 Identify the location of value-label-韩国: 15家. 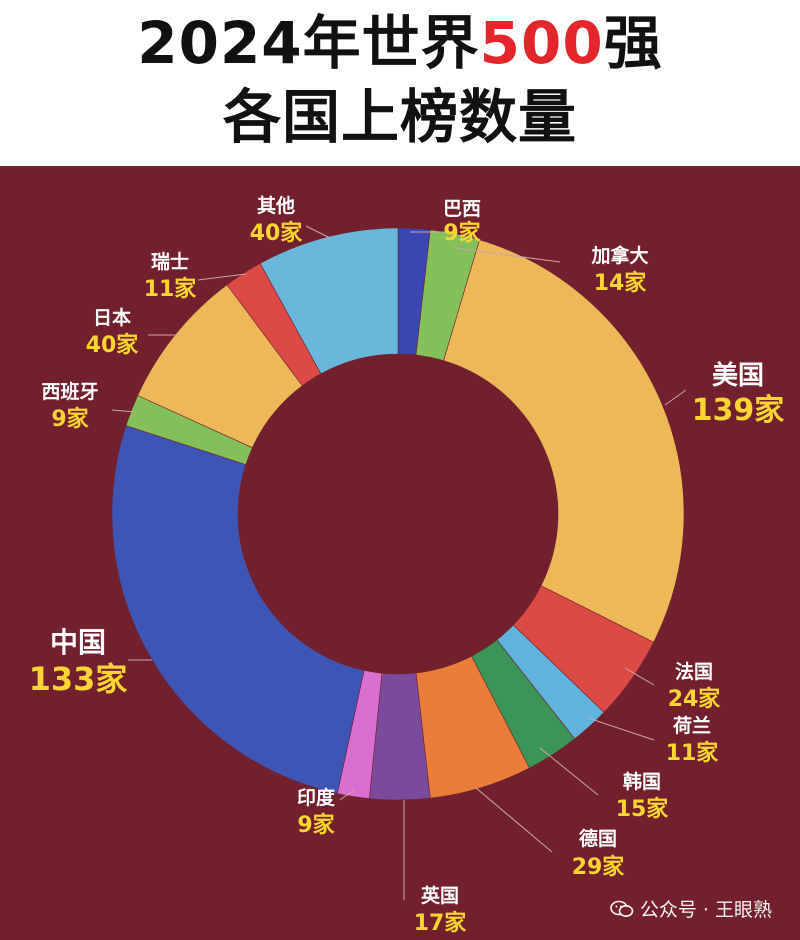
(643, 809).